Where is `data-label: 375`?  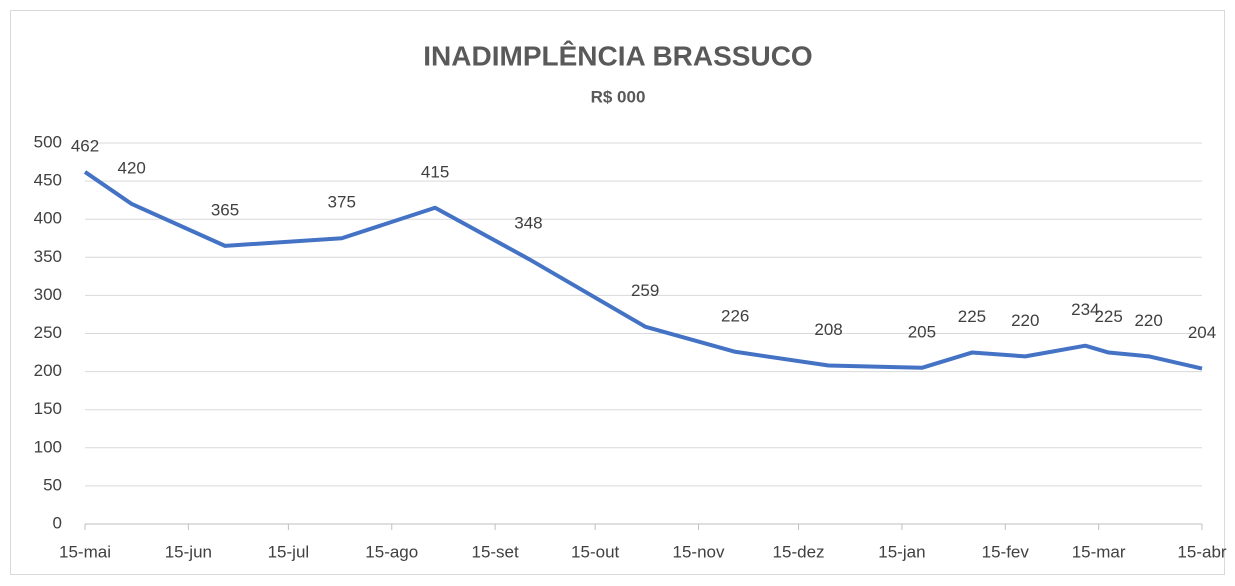 data-label: 375 is located at coordinates (342, 202).